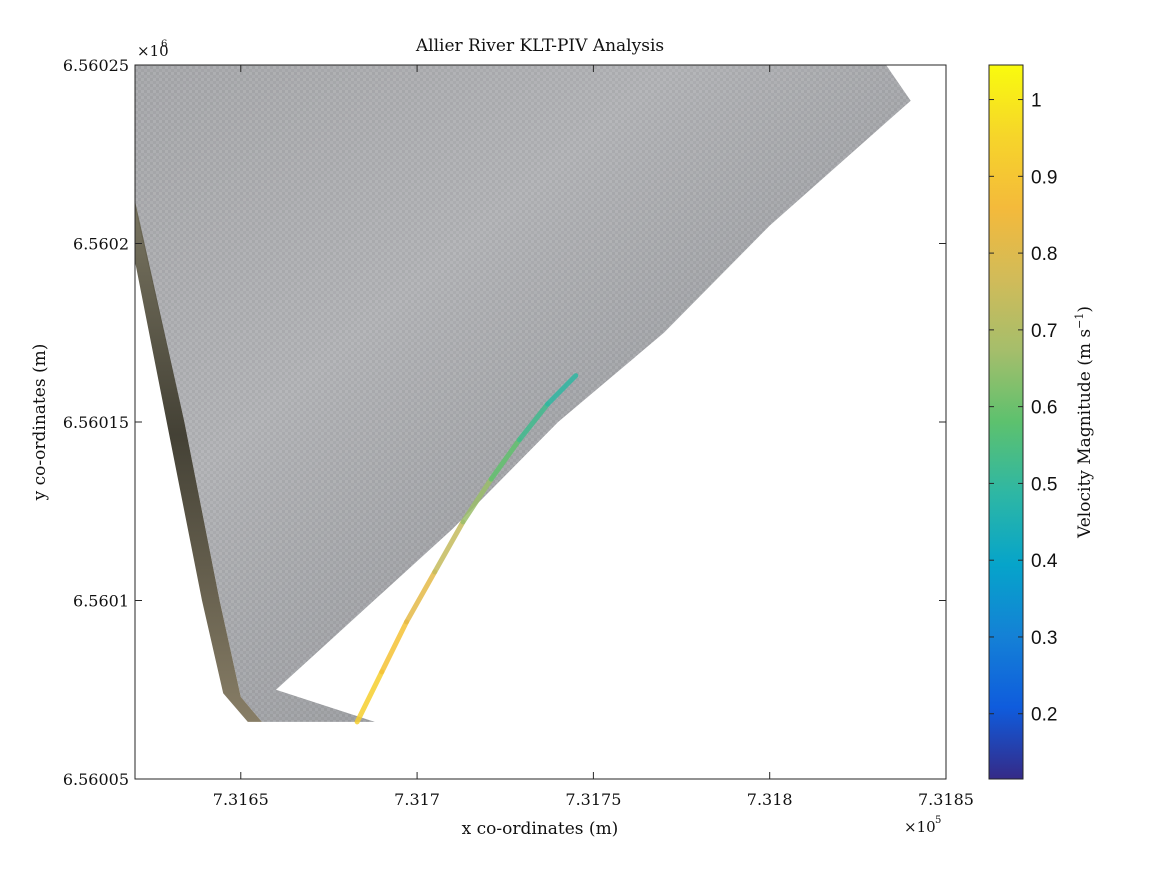 This screenshot has height=875, width=1167. What do you see at coordinates (241, 799) in the screenshot?
I see `x-tick-label: 7.3165` at bounding box center [241, 799].